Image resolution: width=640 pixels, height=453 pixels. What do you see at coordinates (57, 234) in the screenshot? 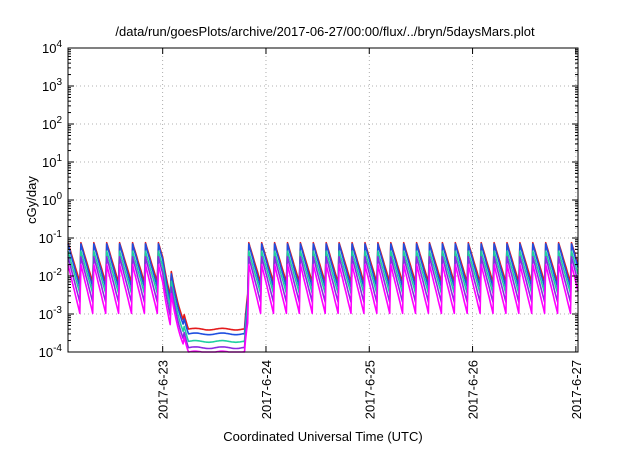
I see `y-tick-label-exponent: -1` at bounding box center [57, 234].